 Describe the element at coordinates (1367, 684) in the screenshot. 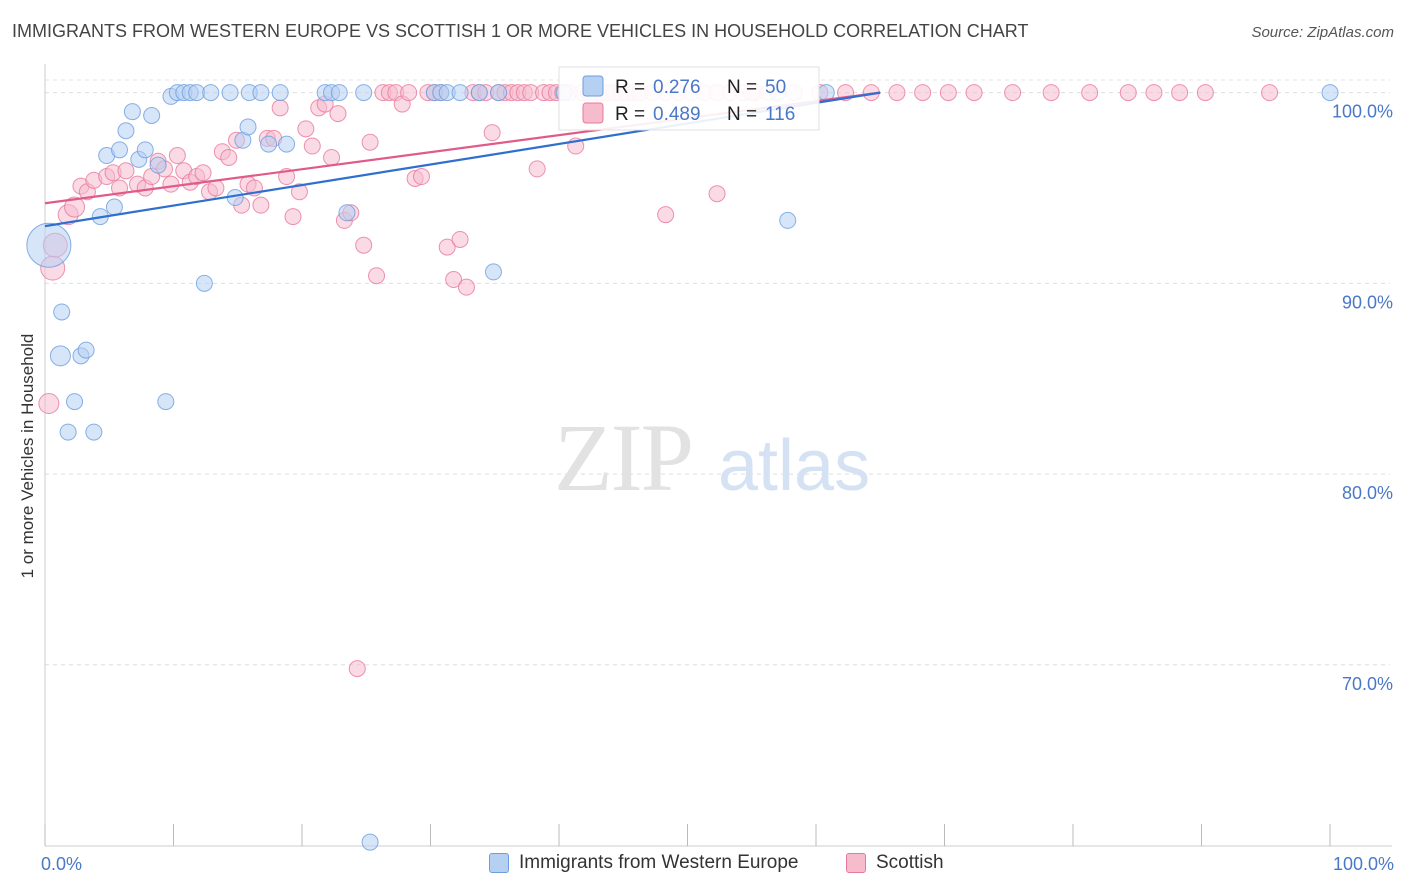

I see `y-tick-label: 70.0%` at that location.